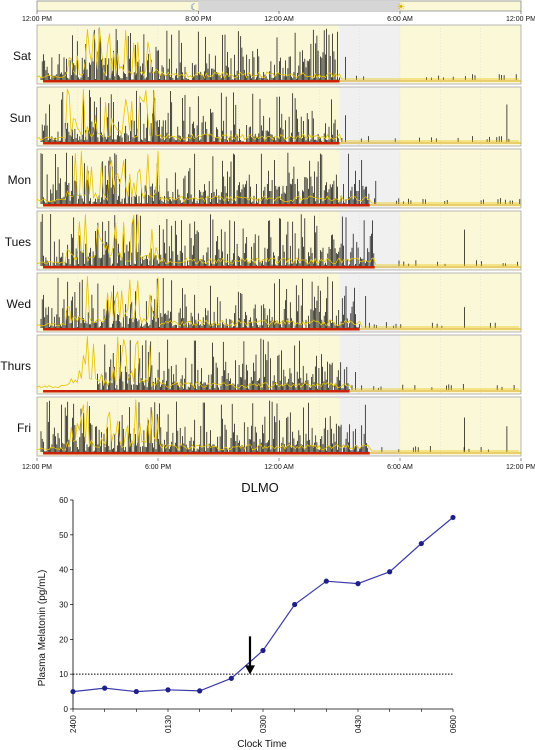 The width and height of the screenshot is (535, 750). Describe the element at coordinates (279, 467) in the screenshot. I see `bottom-tick-label: 12:00 AM` at that location.